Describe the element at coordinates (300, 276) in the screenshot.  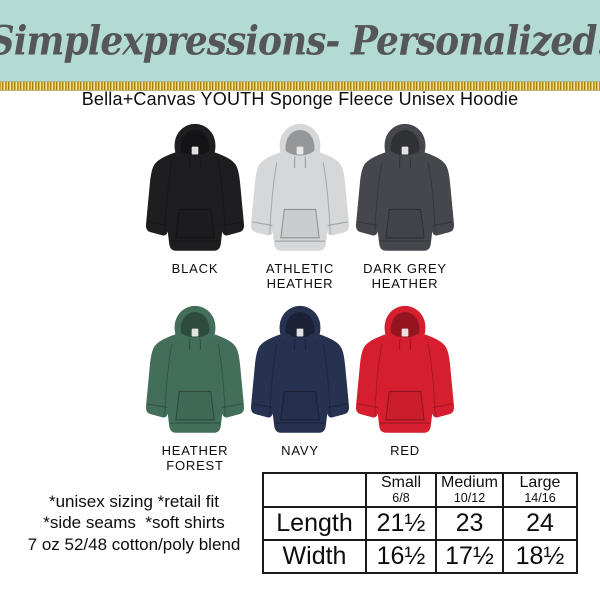
I see `color-label: ATHLETIC HEATHER` at that location.